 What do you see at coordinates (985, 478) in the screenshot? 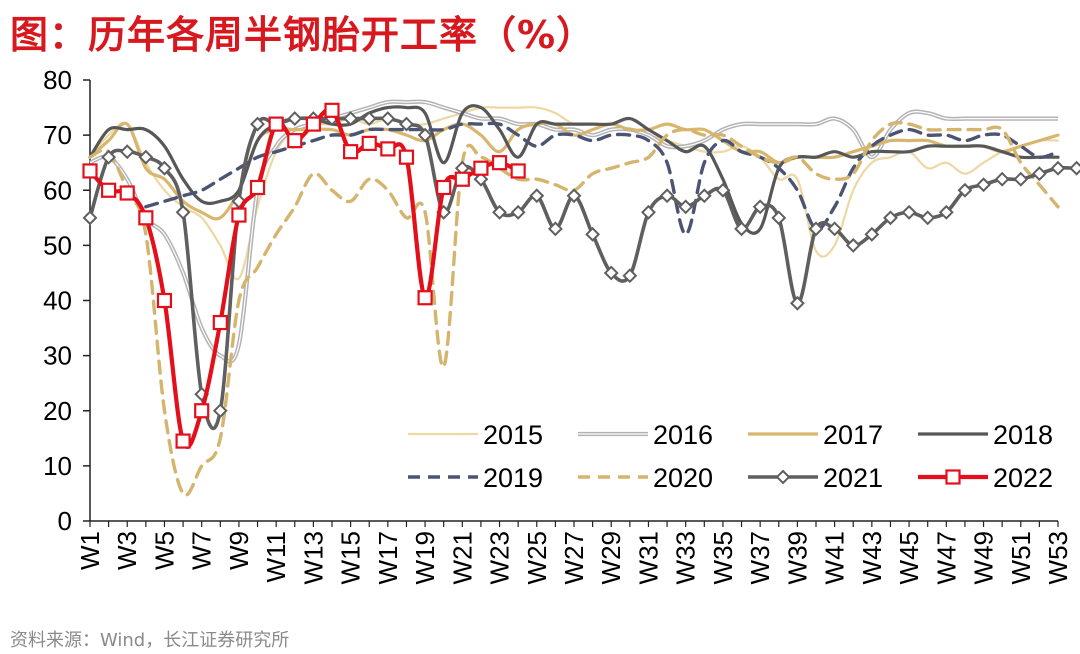
I see `legend-item-2022: 2022` at bounding box center [985, 478].